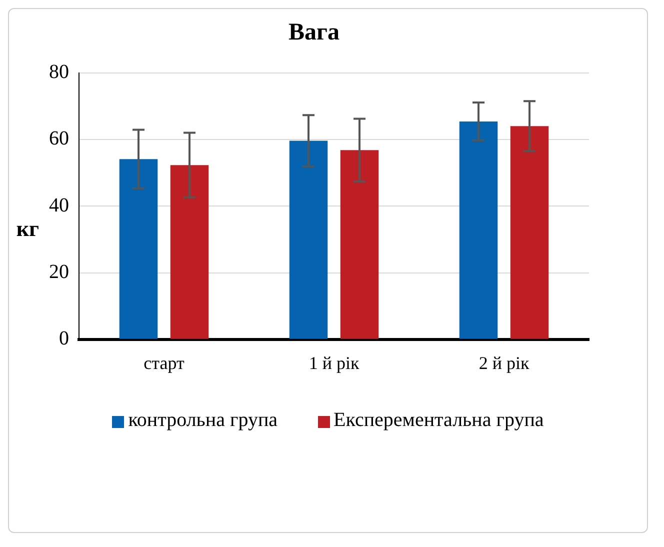 The image size is (664, 547). What do you see at coordinates (203, 420) in the screenshot?
I see `legend-label: контрольна група` at bounding box center [203, 420].